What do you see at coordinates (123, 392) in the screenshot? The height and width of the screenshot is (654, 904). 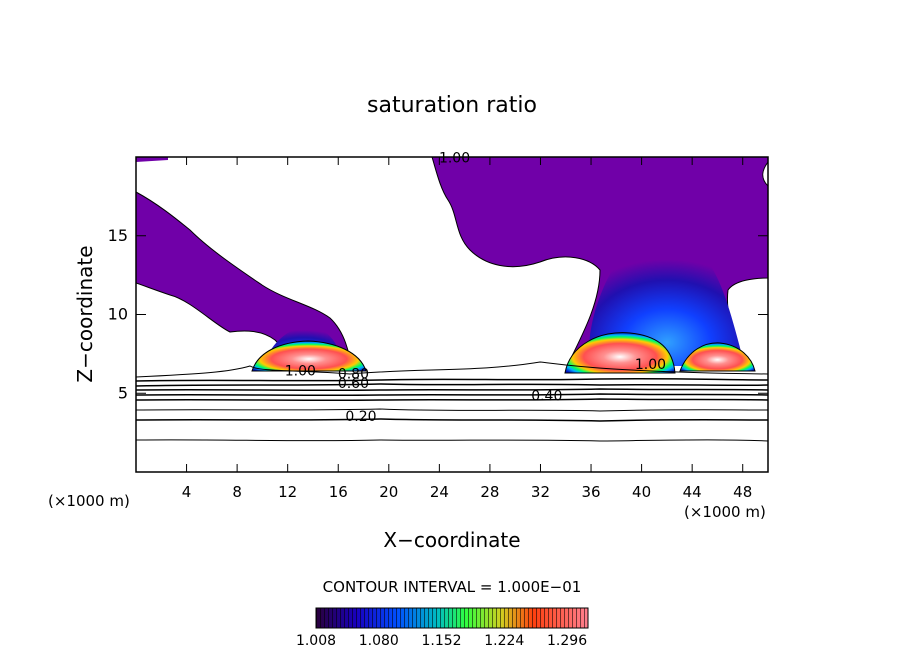 I see `y-tick-label: 5` at bounding box center [123, 392].